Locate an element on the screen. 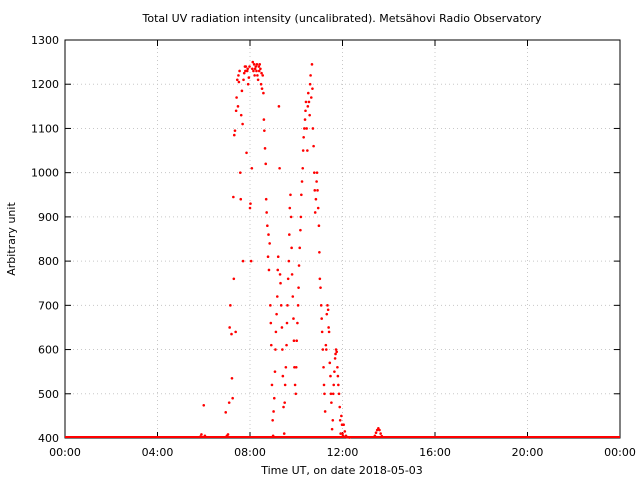  y-tick-label: 400 is located at coordinates (48, 438).